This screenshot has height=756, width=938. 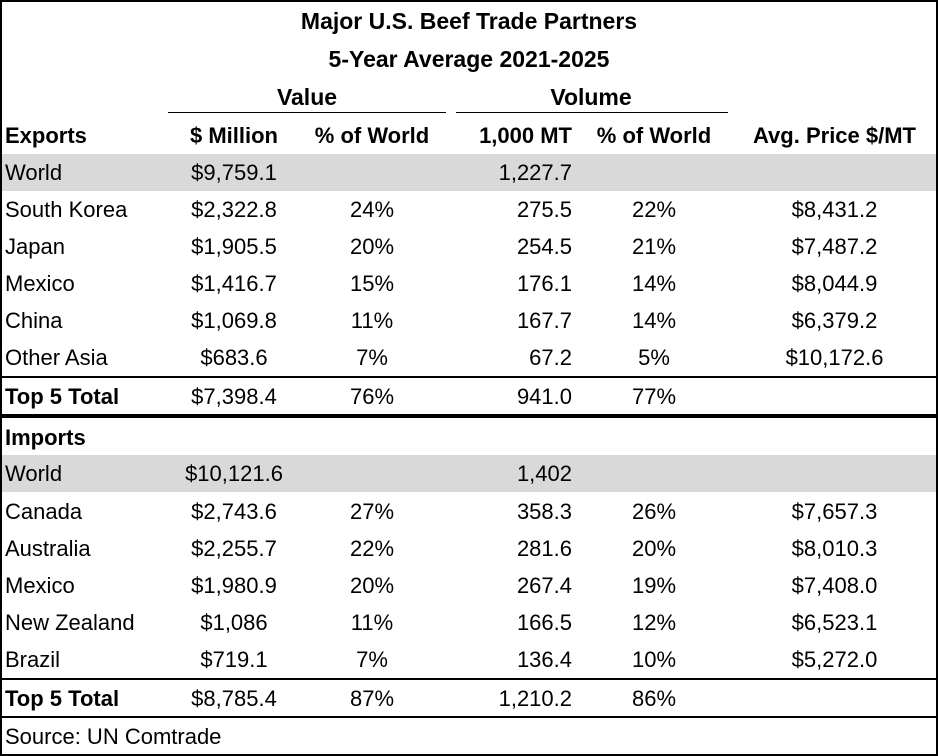 What do you see at coordinates (550, 357) in the screenshot?
I see `volume-cell: 67.2` at bounding box center [550, 357].